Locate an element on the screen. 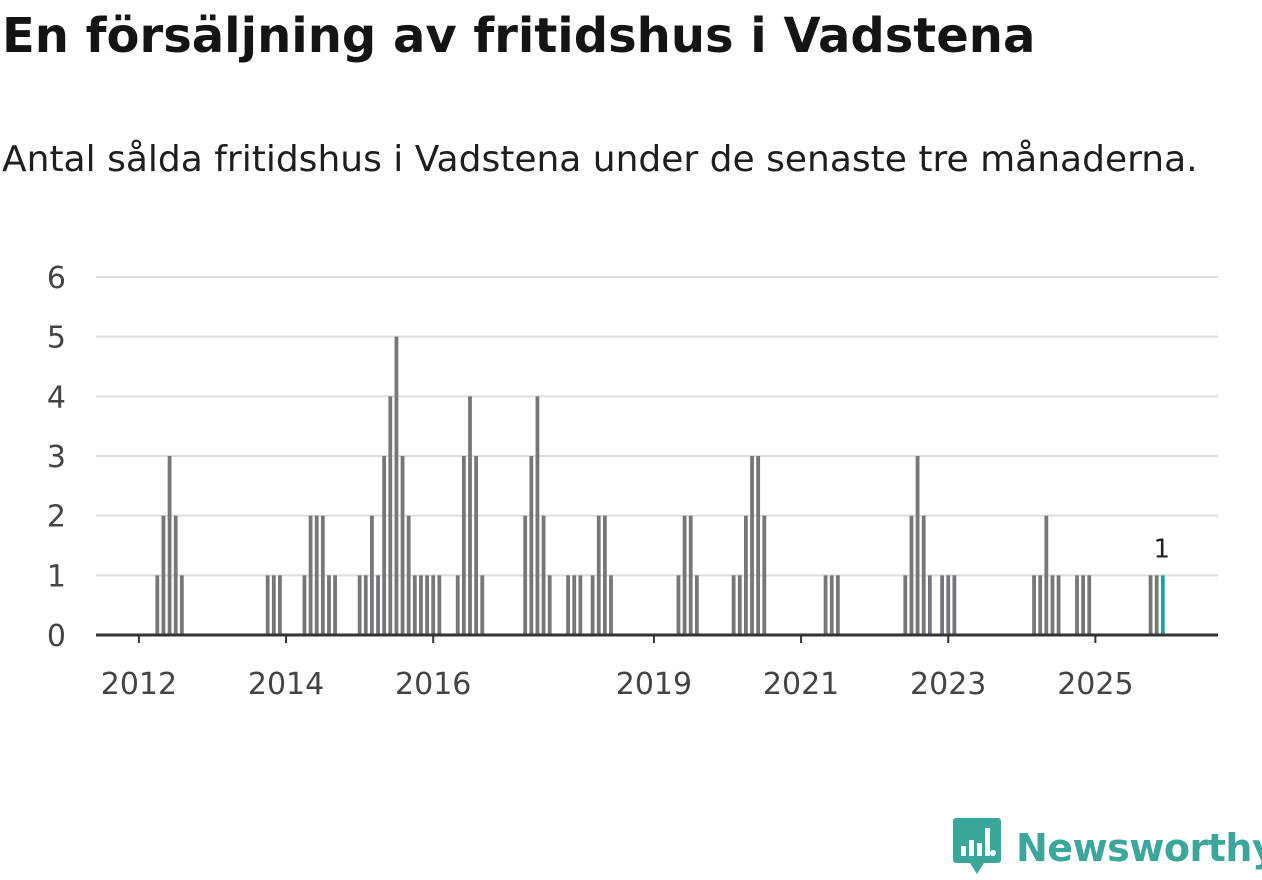  x-tick-label: 2016 is located at coordinates (433, 684).